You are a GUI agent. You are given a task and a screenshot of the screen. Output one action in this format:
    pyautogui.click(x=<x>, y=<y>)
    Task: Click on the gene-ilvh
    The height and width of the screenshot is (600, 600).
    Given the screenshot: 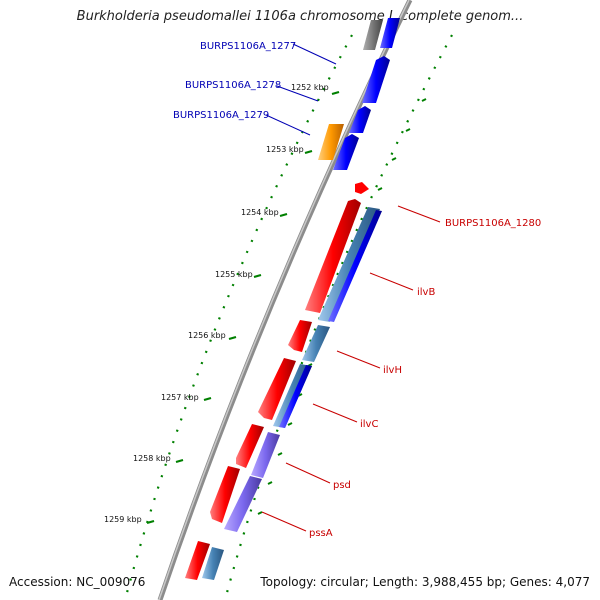 What is the action you would take?
    pyautogui.click(x=300, y=336)
    